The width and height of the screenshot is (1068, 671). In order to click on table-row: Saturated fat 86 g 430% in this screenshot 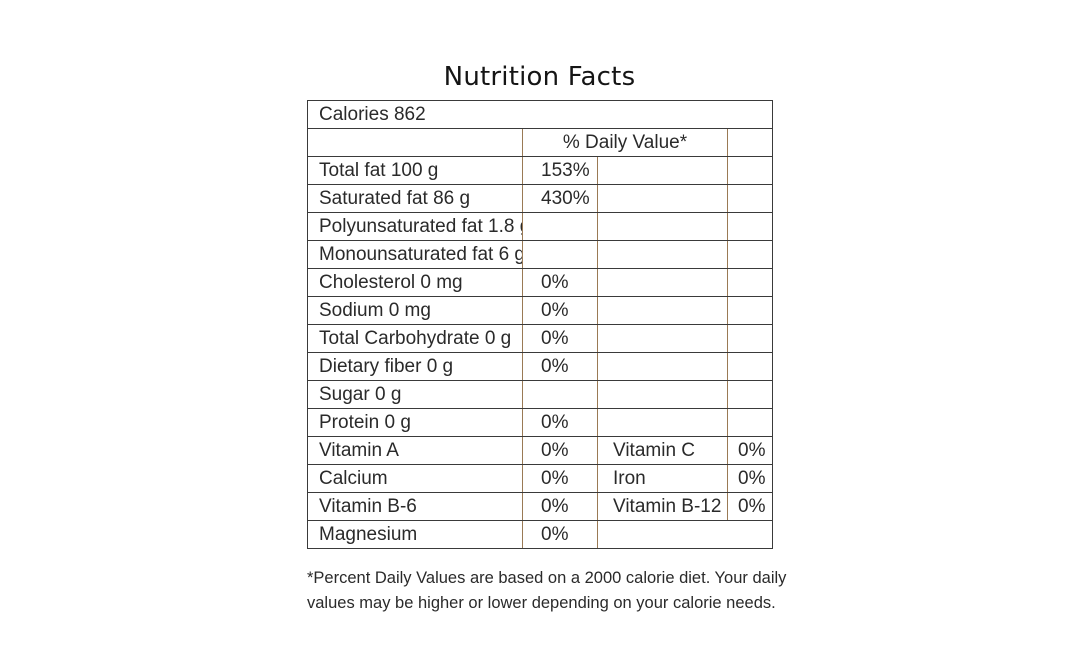, I will do `click(540, 198)`.